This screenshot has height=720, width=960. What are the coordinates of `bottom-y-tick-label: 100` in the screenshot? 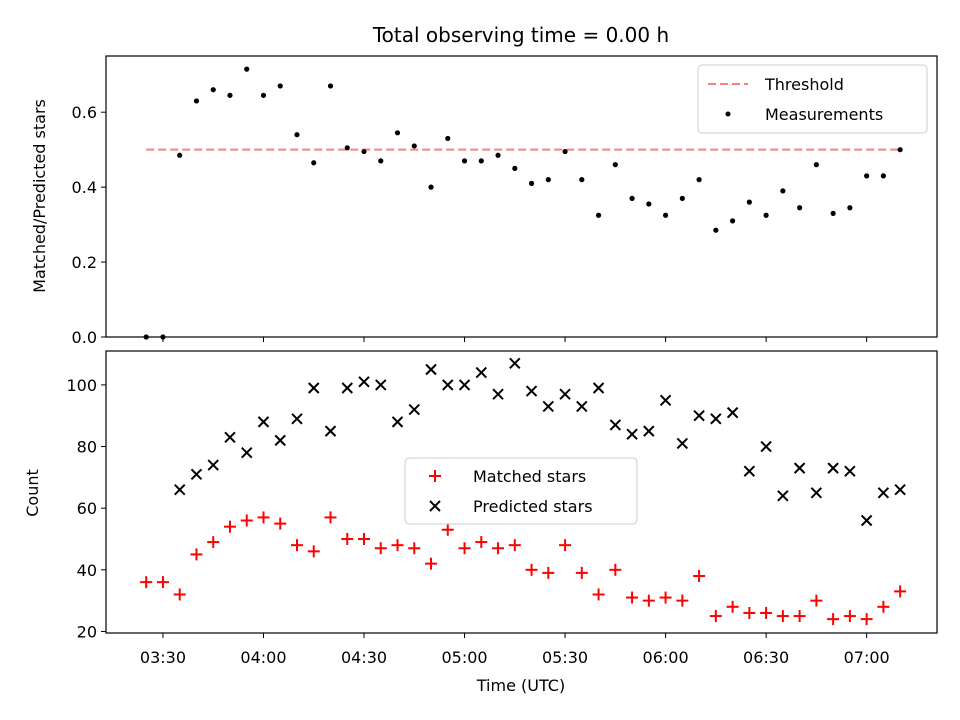 It's located at (81, 385).